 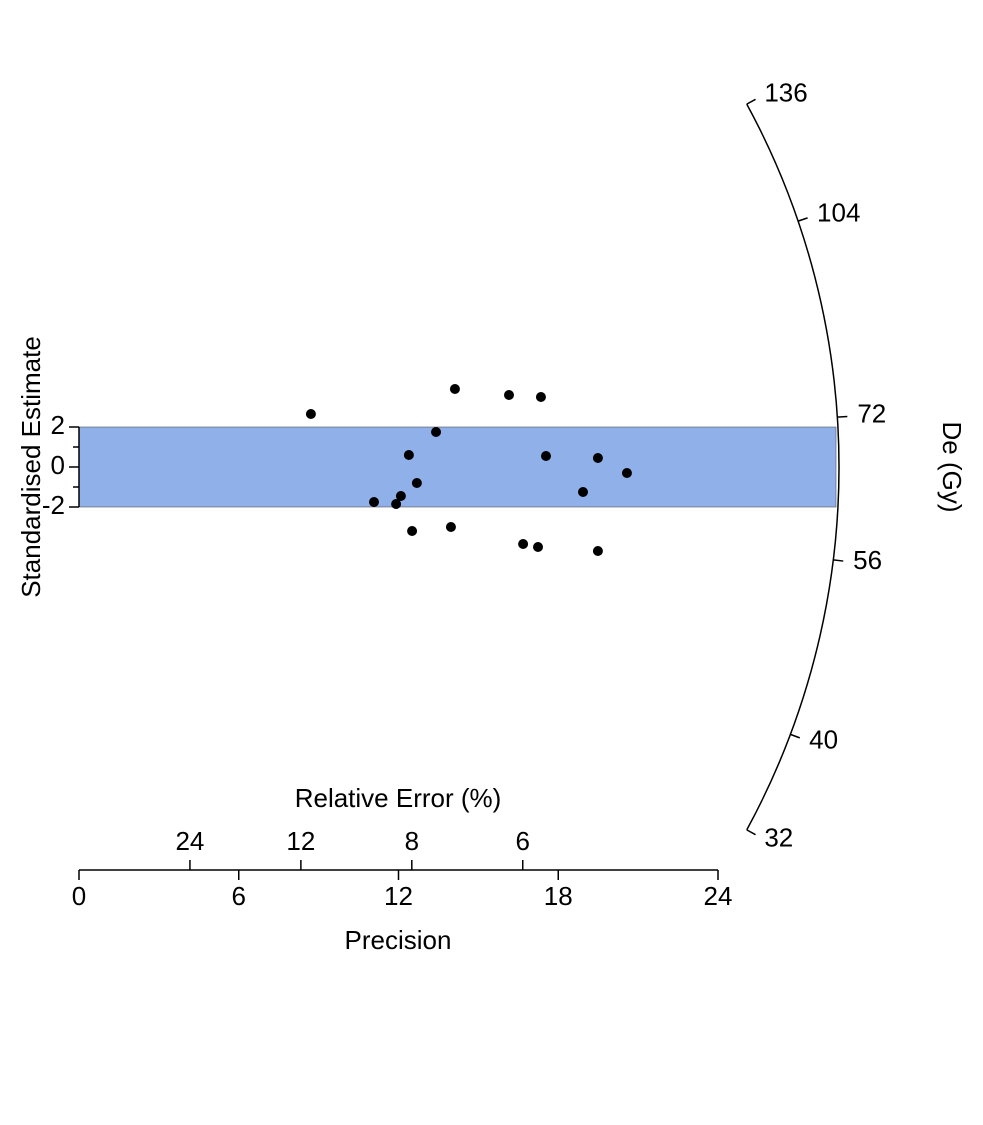 I want to click on x-tick-label: 18, so click(x=558, y=896).